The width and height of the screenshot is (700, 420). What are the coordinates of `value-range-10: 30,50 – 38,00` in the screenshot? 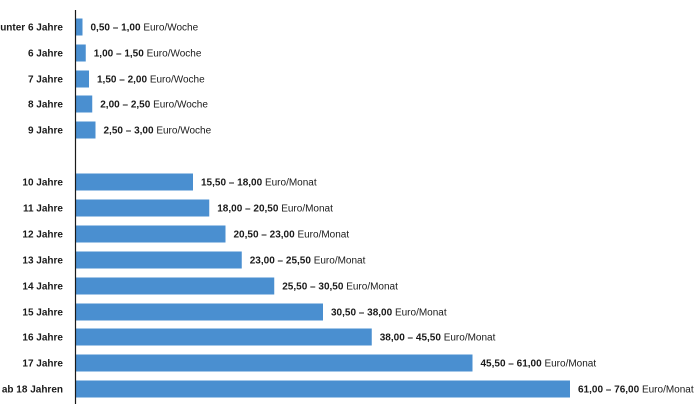 It's located at (362, 313).